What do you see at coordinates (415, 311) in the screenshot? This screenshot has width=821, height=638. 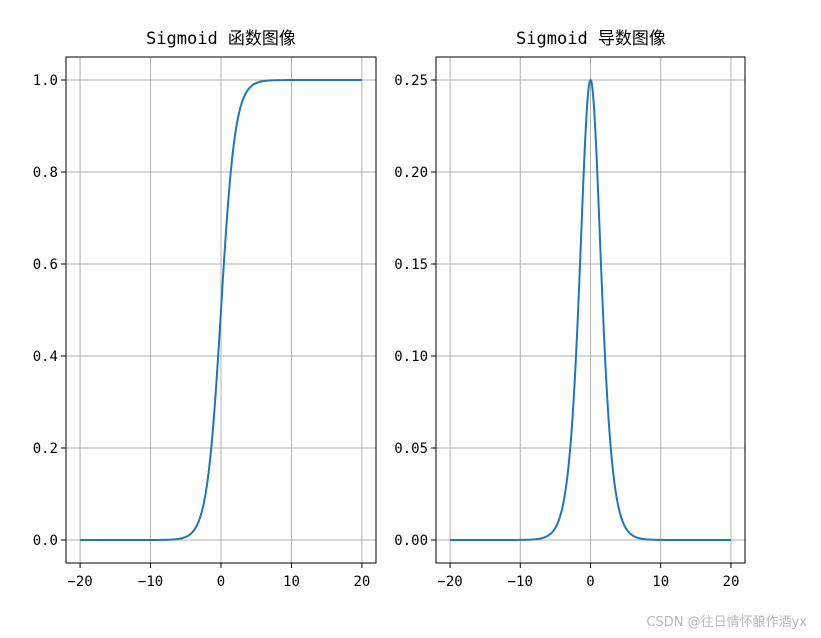 I see `y-ticks: 0.00 0.05 0.10 0.15 0.20 0.25` at bounding box center [415, 311].